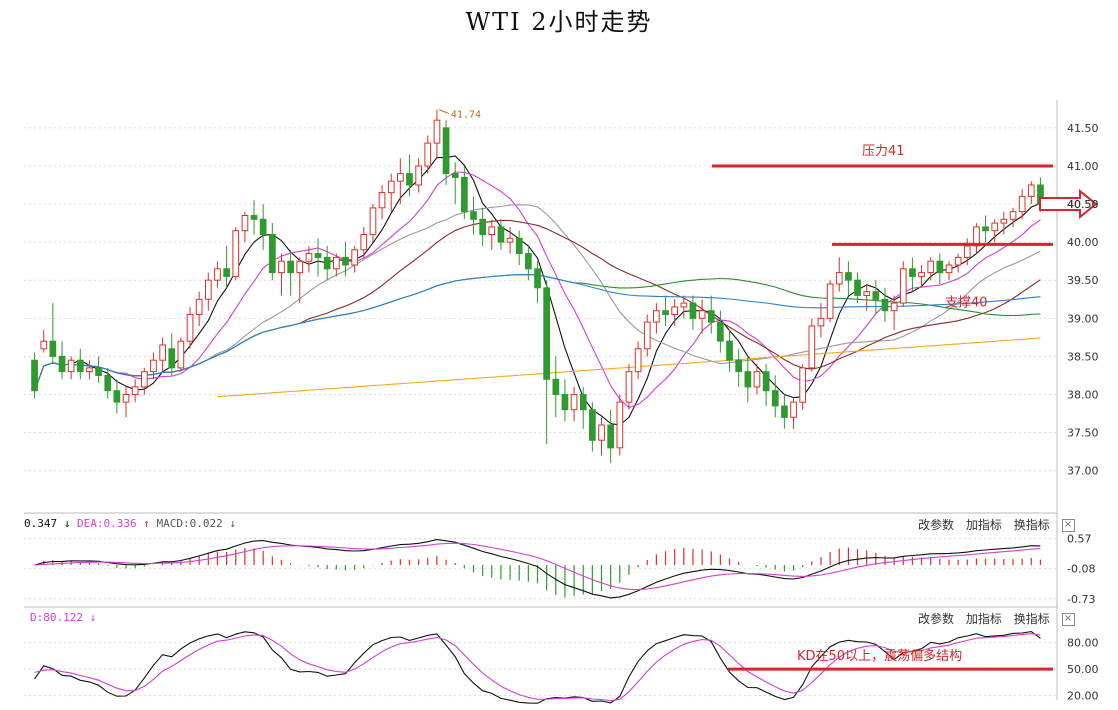 This screenshot has height=710, width=1118. I want to click on y-tick-label: 40.50, so click(1083, 204).